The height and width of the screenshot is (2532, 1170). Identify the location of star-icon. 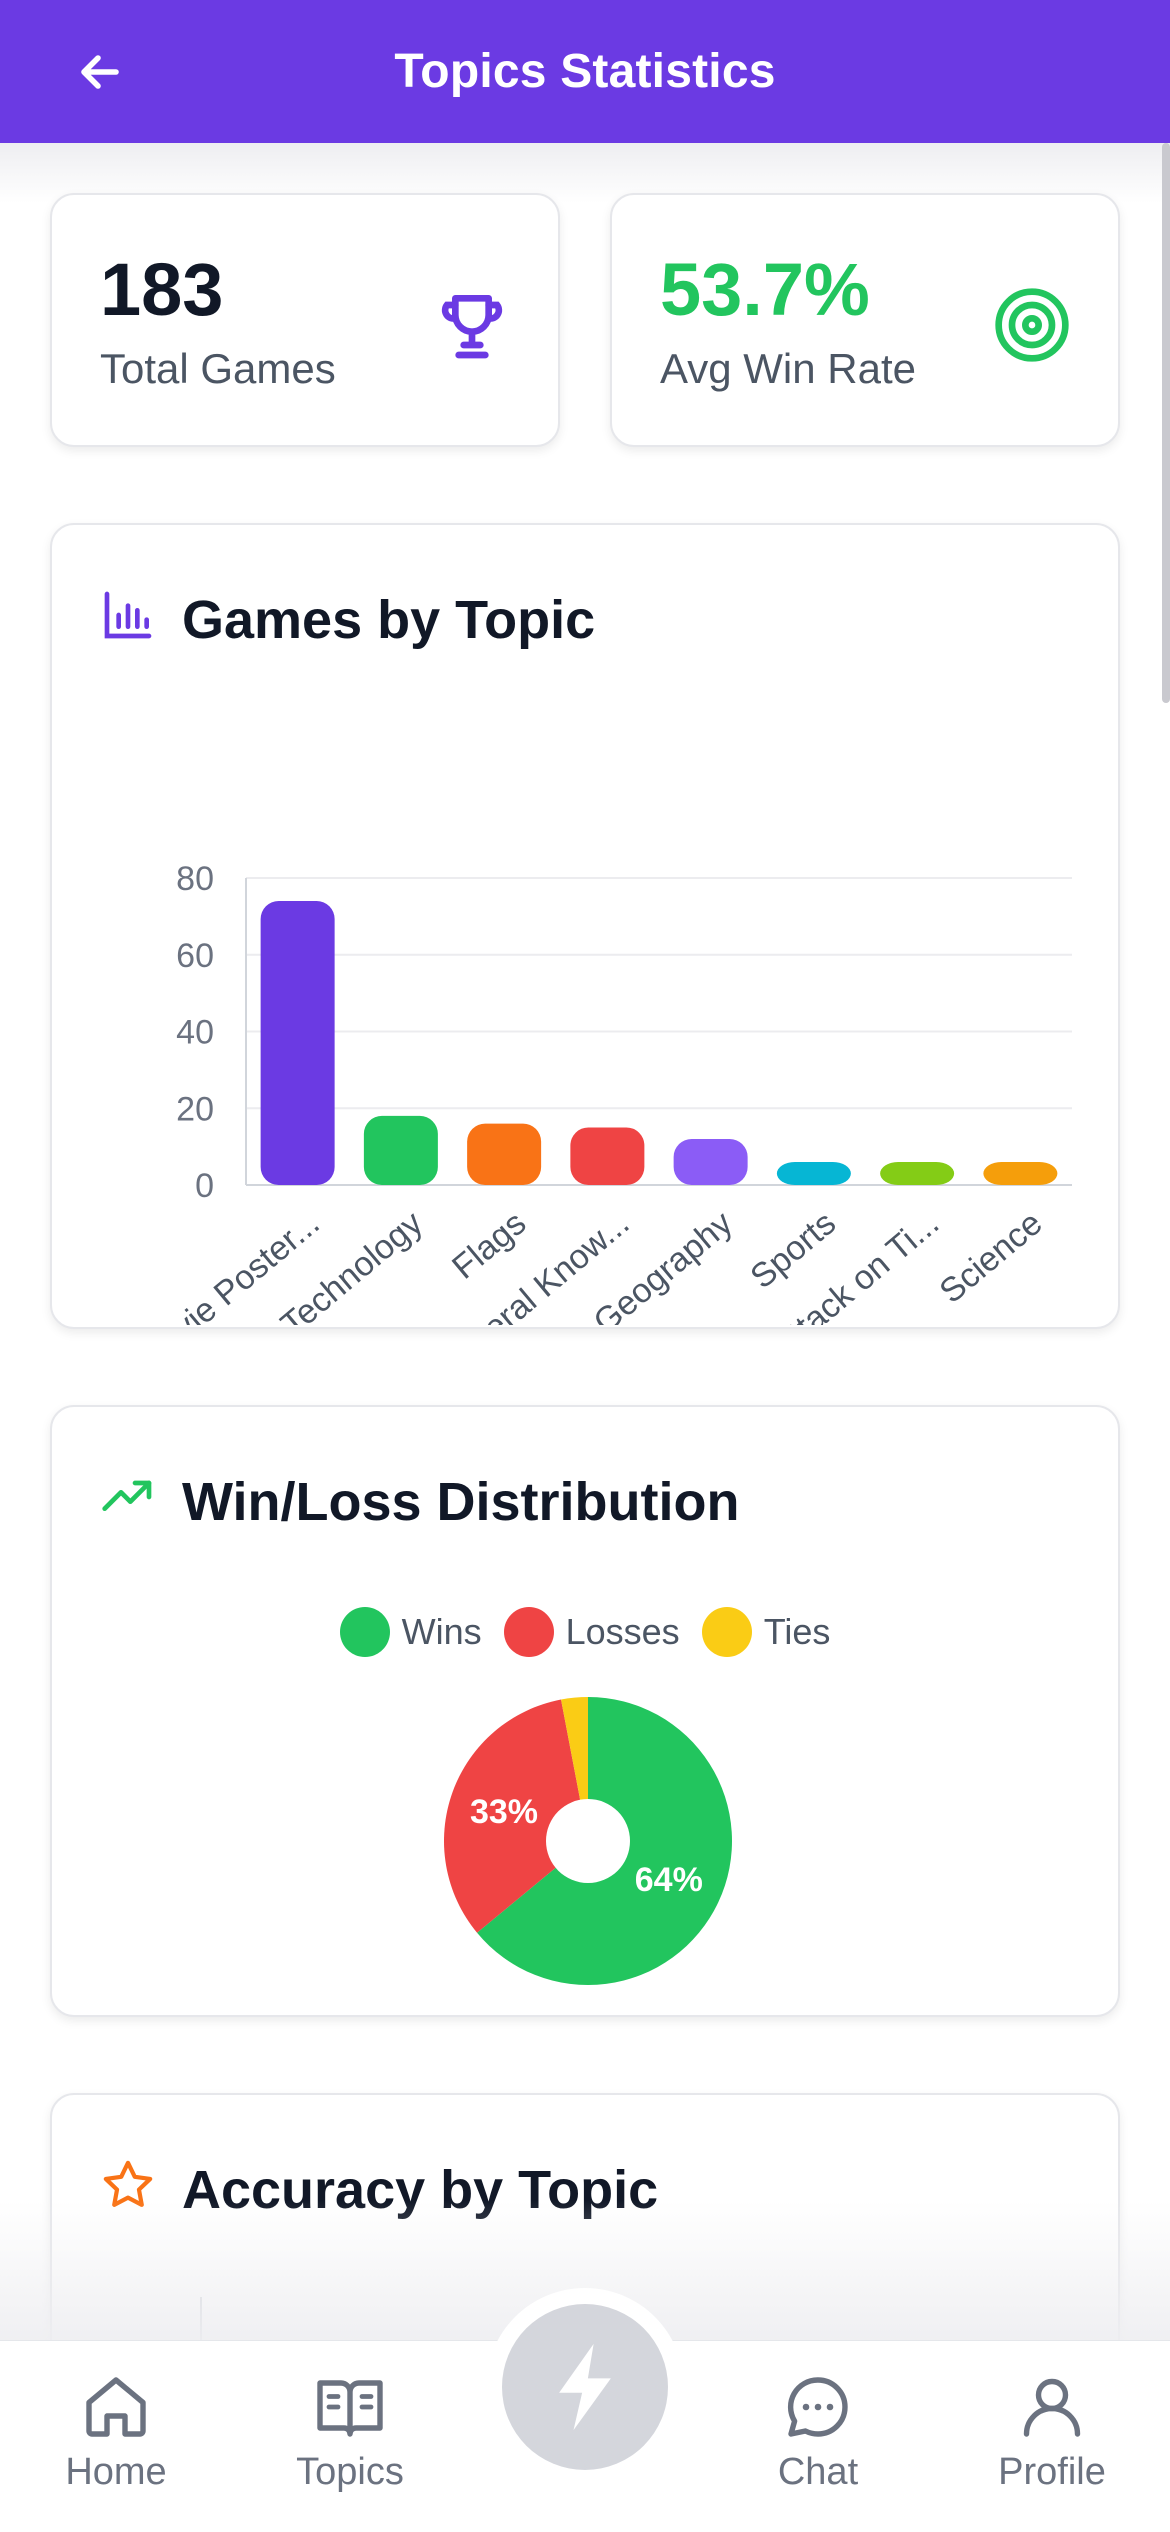
(128, 2183).